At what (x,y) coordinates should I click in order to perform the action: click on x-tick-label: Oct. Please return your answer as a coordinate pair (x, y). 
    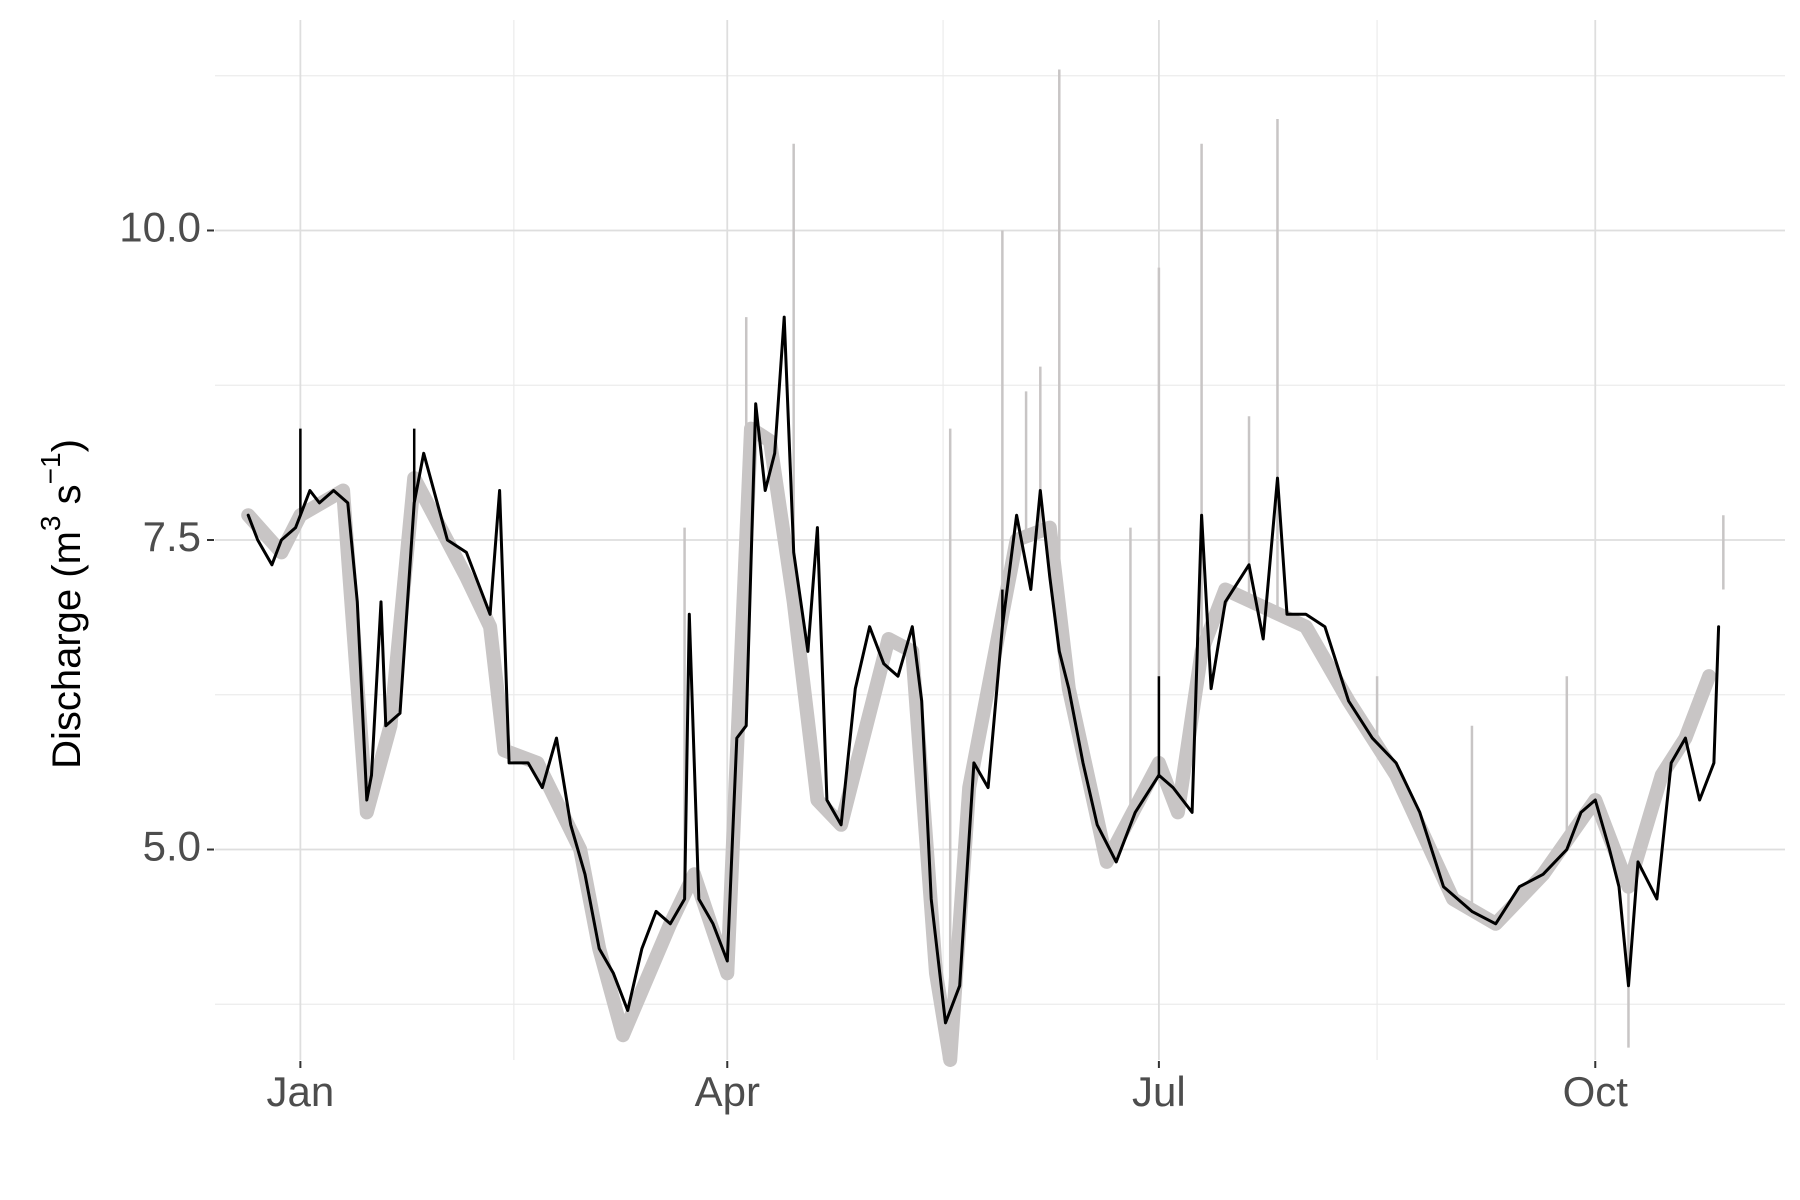
    Looking at the image, I should click on (1596, 1091).